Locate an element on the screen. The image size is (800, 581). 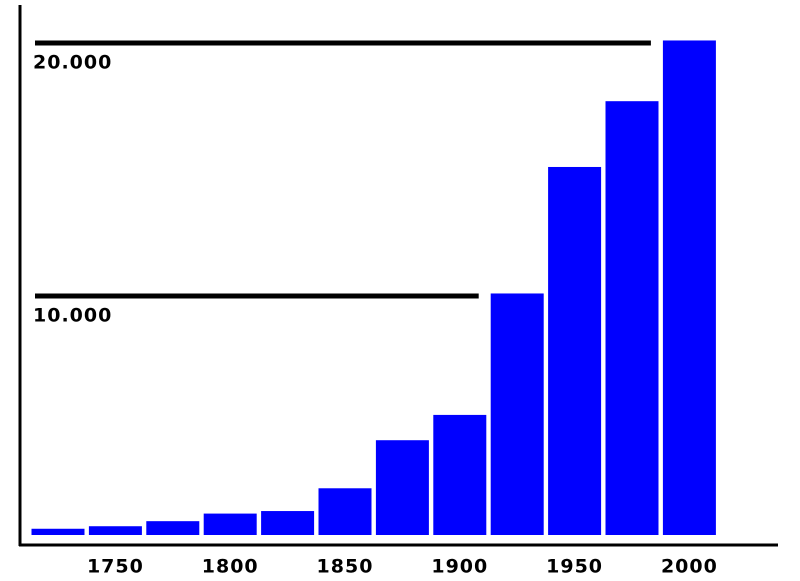
x-tick-label: 1950 is located at coordinates (574, 567).